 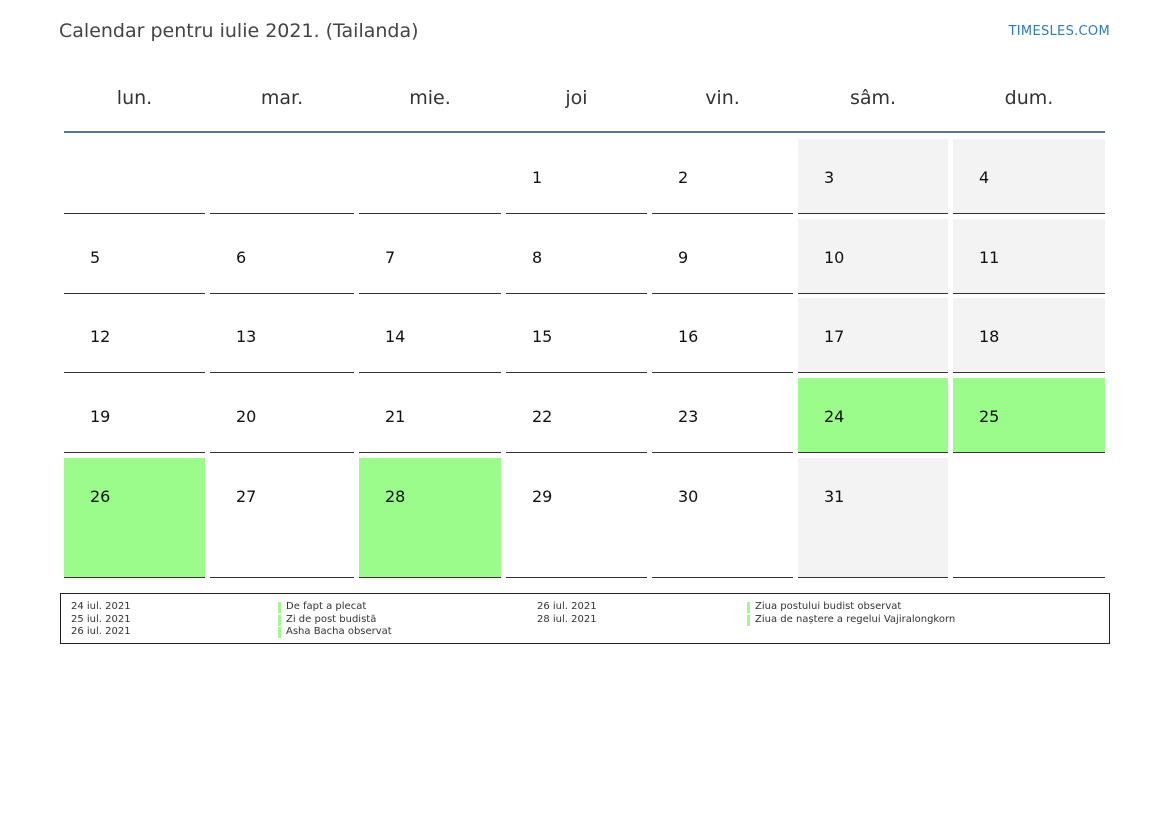 I want to click on day-cell: 13, so click(x=282, y=335).